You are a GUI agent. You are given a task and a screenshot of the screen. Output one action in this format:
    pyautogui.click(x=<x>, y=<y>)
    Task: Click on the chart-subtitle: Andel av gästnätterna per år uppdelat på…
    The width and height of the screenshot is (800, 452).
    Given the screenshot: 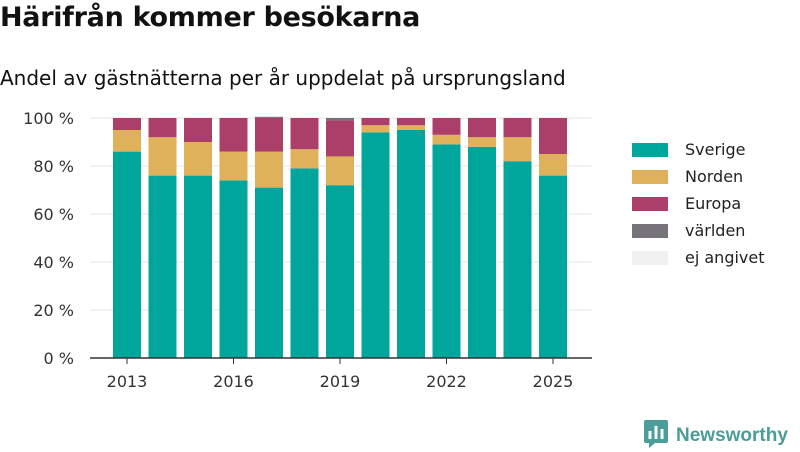 What is the action you would take?
    pyautogui.click(x=283, y=78)
    